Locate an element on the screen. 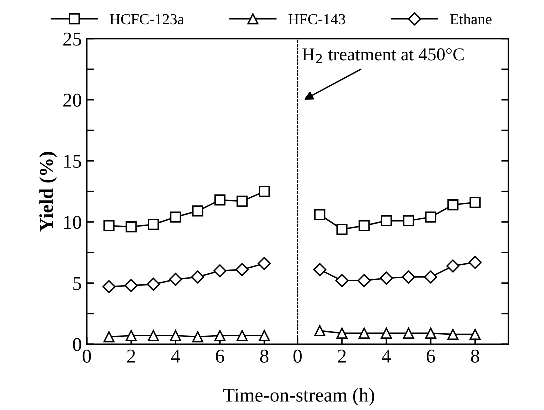 This screenshot has width=544, height=410. y-tick-label: 25 is located at coordinates (73, 39).